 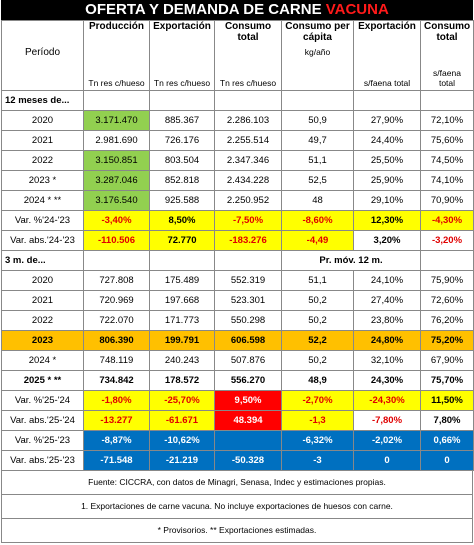 I want to click on cell: 552.319, so click(x=248, y=280).